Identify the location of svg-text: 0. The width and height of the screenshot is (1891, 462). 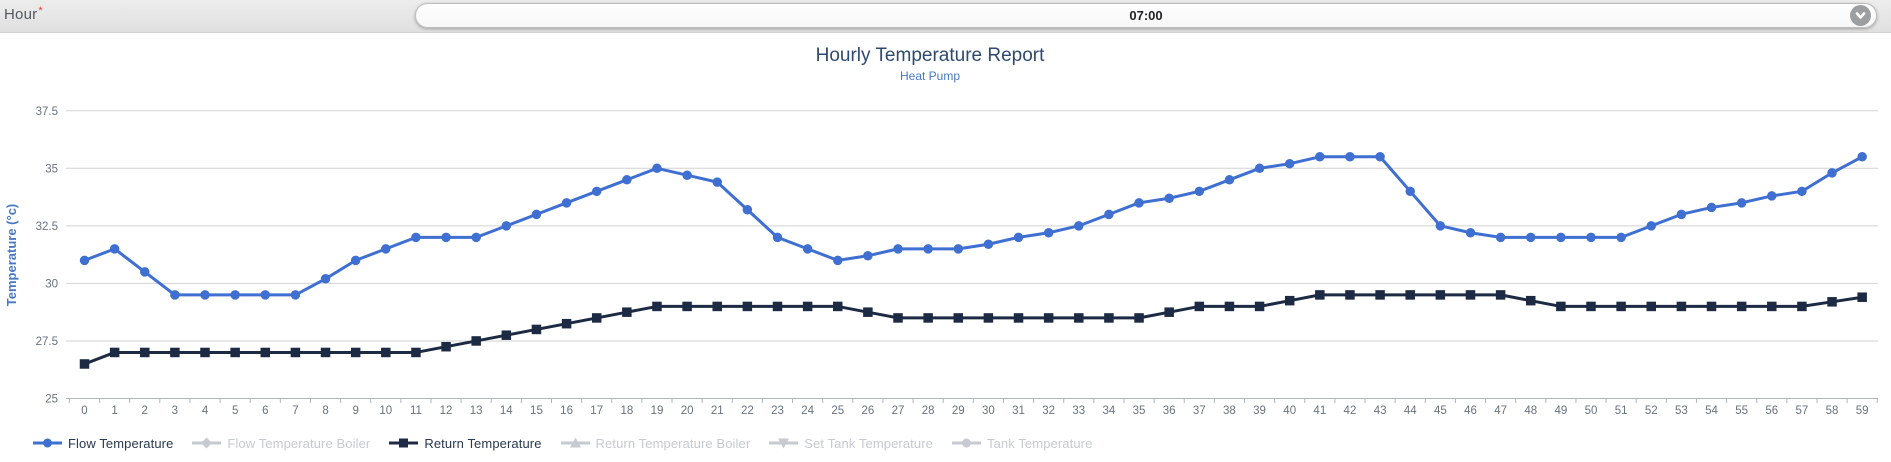
(84, 411).